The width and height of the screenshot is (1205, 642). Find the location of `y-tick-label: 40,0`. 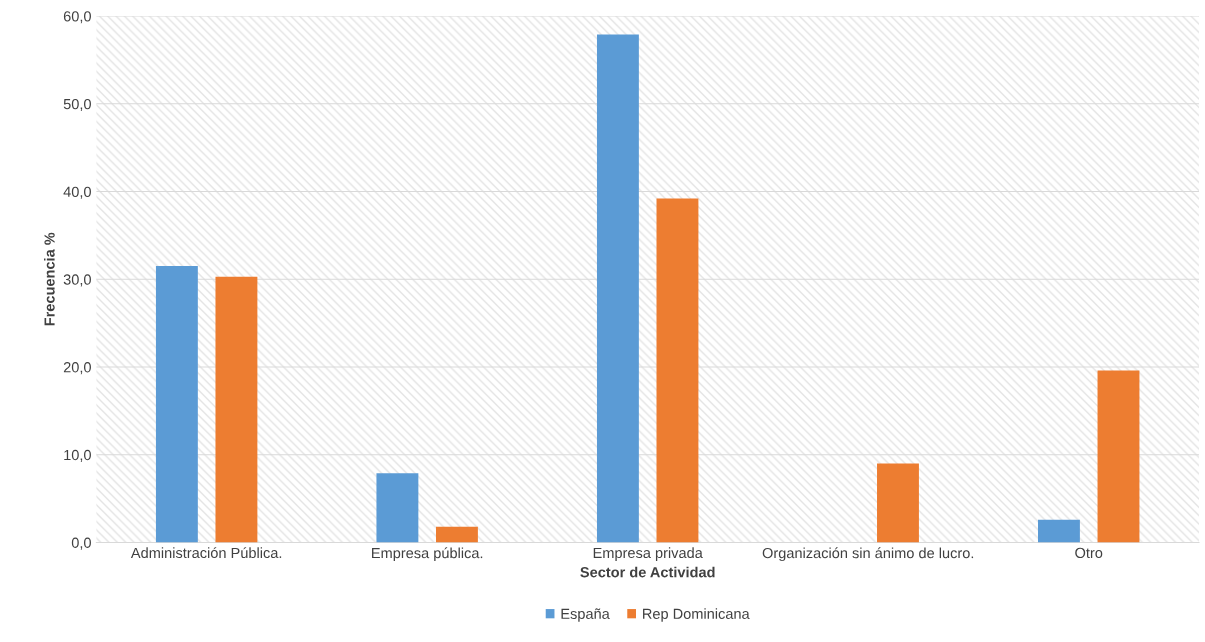

y-tick-label: 40,0 is located at coordinates (77, 192).